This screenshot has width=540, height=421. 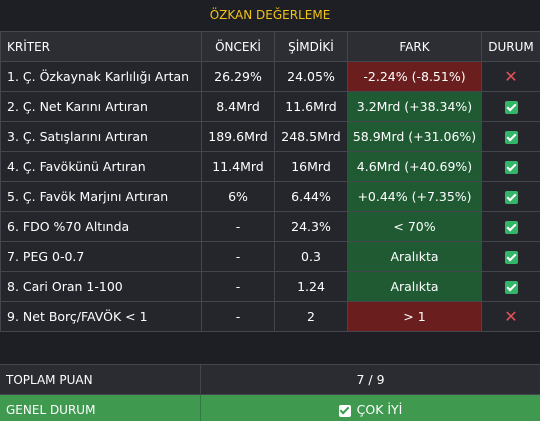 What do you see at coordinates (270, 15) in the screenshot?
I see `panel-title: ÖZKAN DEĞERLEME` at bounding box center [270, 15].